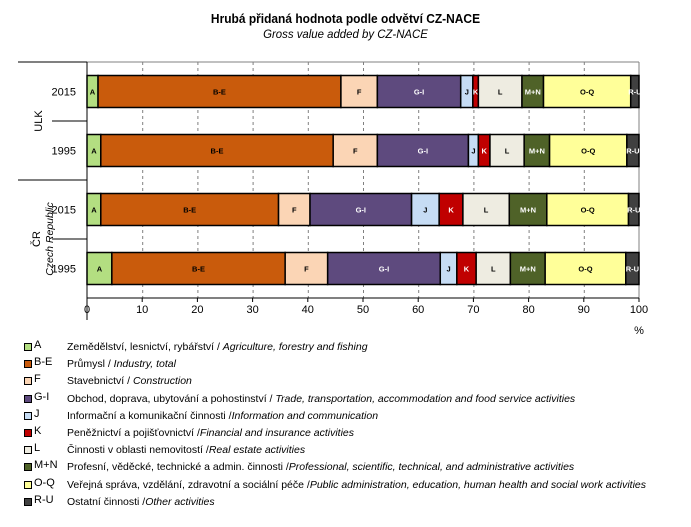 Image resolution: width=691 pixels, height=527 pixels. I want to click on x-axis-label: %, so click(639, 331).